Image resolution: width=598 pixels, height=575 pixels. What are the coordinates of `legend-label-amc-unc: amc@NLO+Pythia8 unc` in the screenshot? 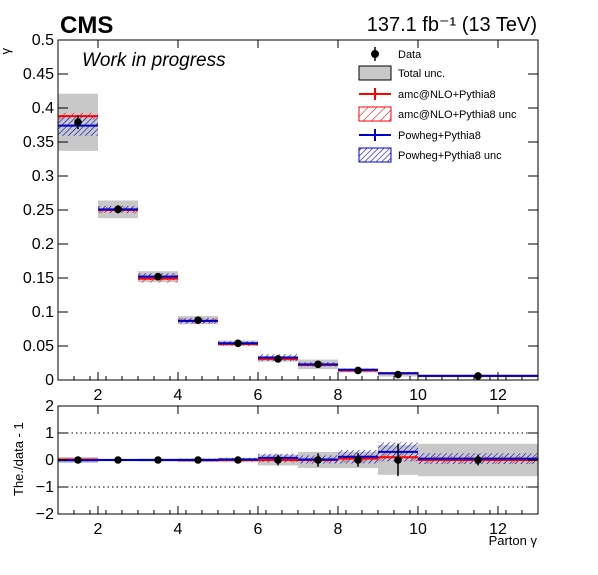 It's located at (457, 115).